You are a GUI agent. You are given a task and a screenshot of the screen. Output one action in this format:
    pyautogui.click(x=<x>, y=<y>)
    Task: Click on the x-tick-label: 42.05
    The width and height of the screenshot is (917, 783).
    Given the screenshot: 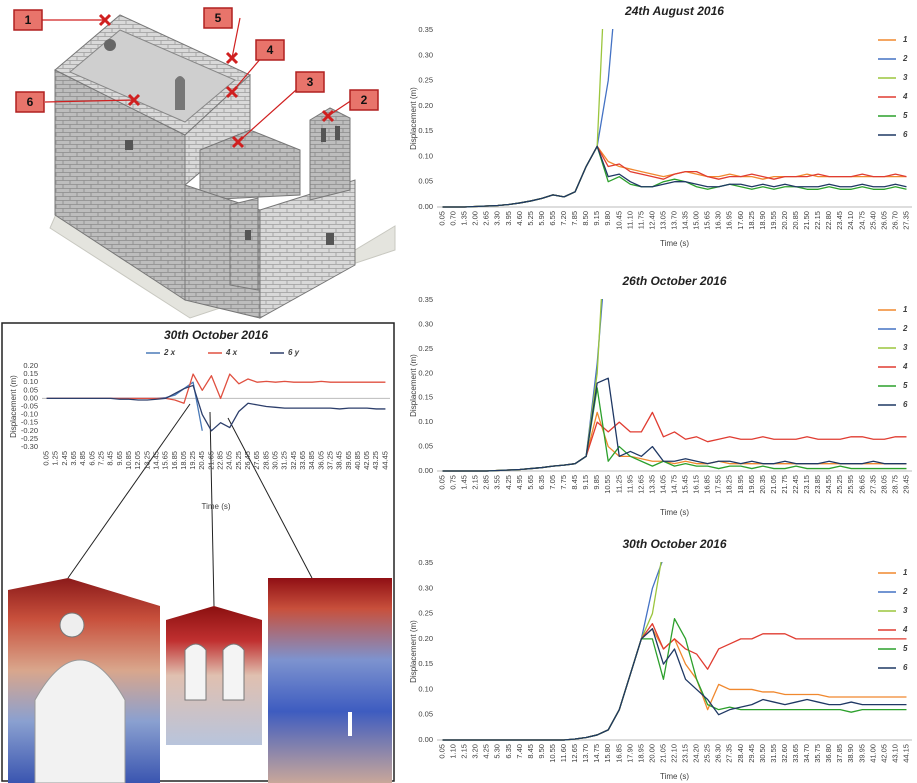 What is the action you would take?
    pyautogui.click(x=883, y=753)
    